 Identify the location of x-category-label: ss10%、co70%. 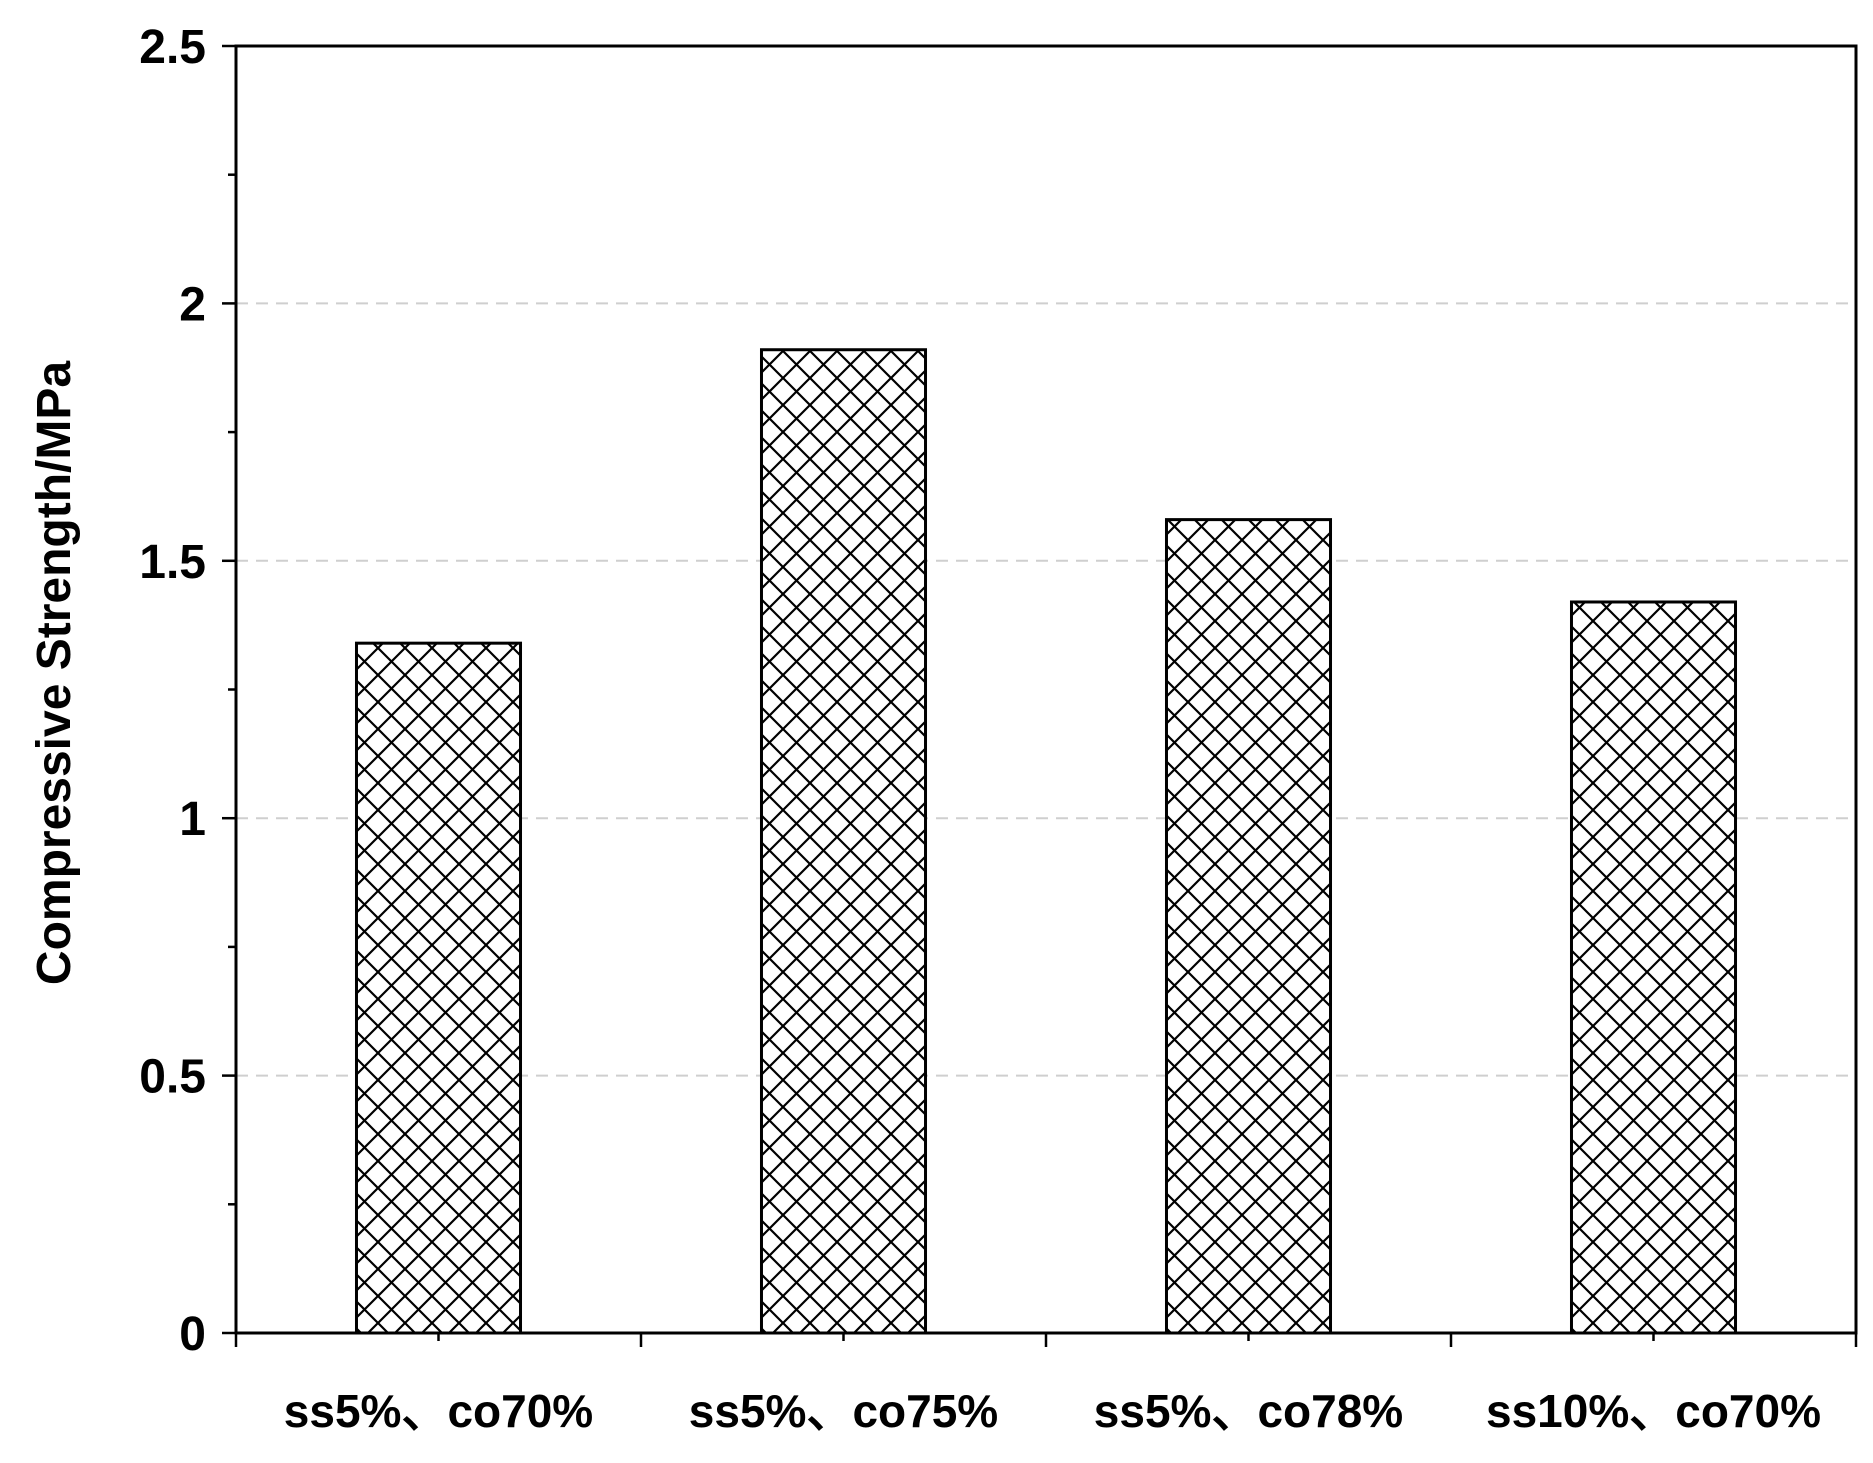
(1653, 1411).